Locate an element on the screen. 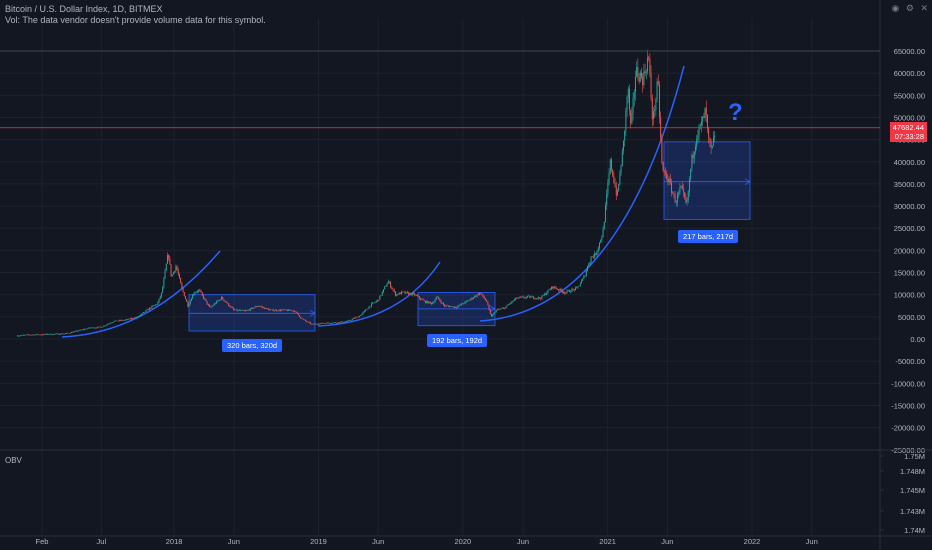 This screenshot has width=932, height=550. last-price-value: 47682.44 is located at coordinates (908, 127).